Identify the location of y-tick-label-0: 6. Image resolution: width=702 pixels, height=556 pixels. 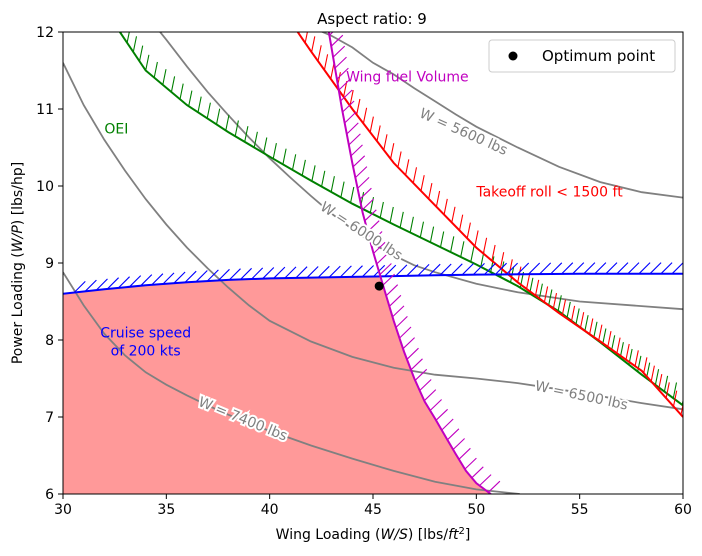
(49, 495).